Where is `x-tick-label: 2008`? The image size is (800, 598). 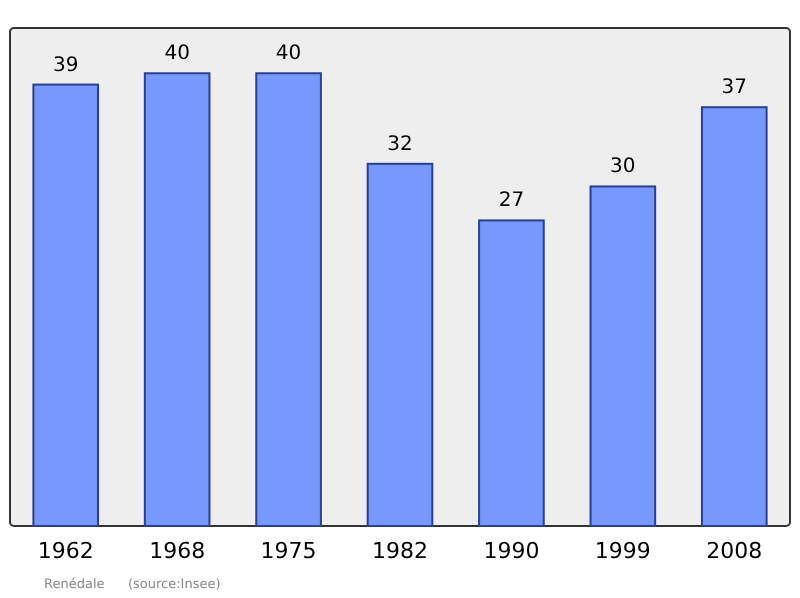
x-tick-label: 2008 is located at coordinates (734, 550).